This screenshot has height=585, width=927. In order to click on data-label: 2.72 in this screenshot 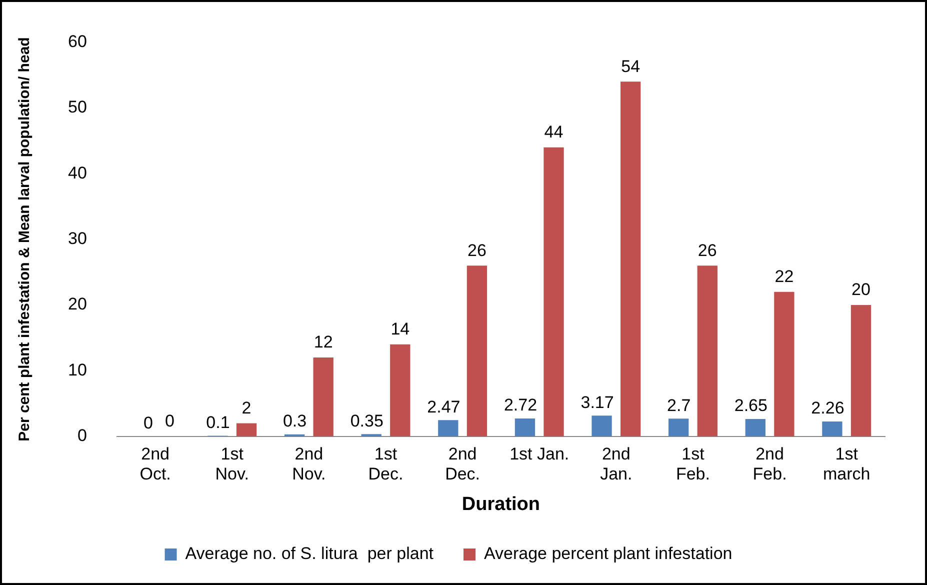, I will do `click(521, 405)`.